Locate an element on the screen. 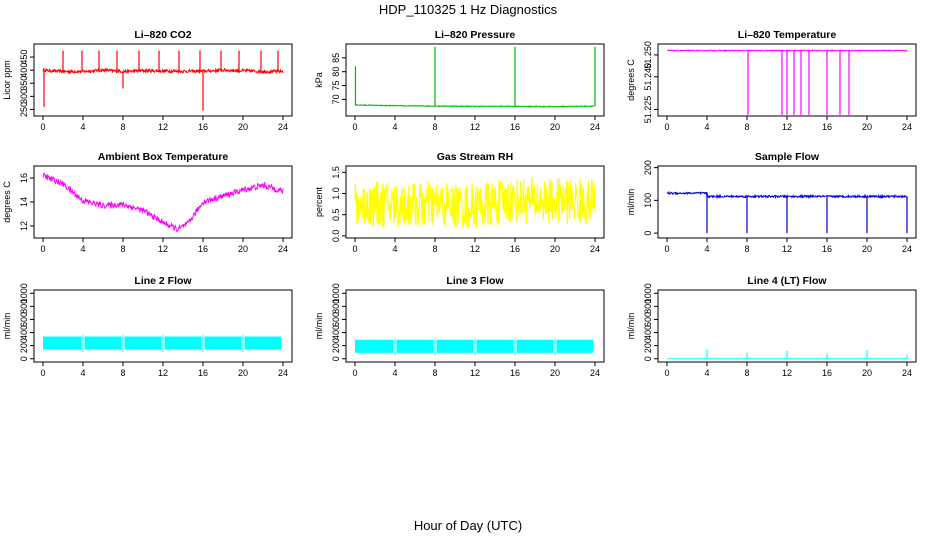  y-tick-label: 51.225 is located at coordinates (648, 110).